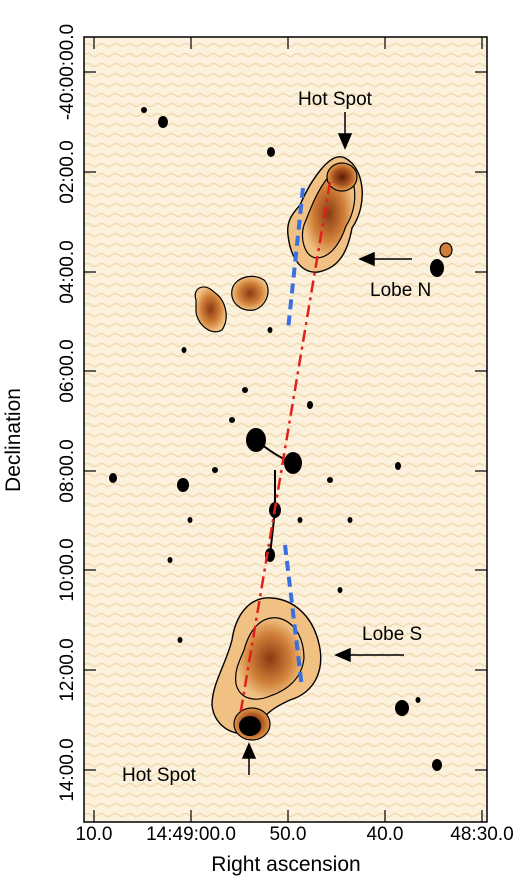 The width and height of the screenshot is (520, 882). Describe the element at coordinates (288, 834) in the screenshot. I see `x-tick-label: 50.0` at that location.